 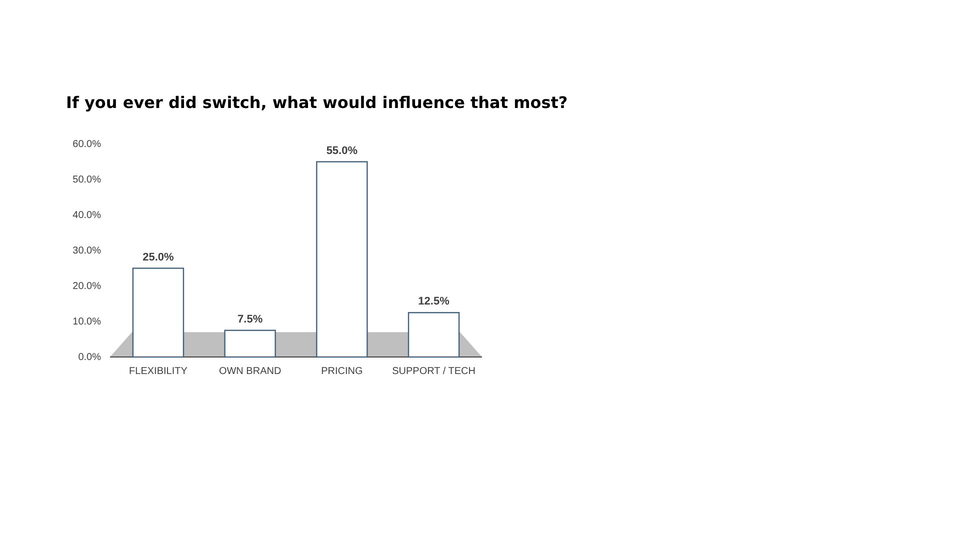 I want to click on x-tick-label: FLEXIBILITY, so click(x=158, y=372).